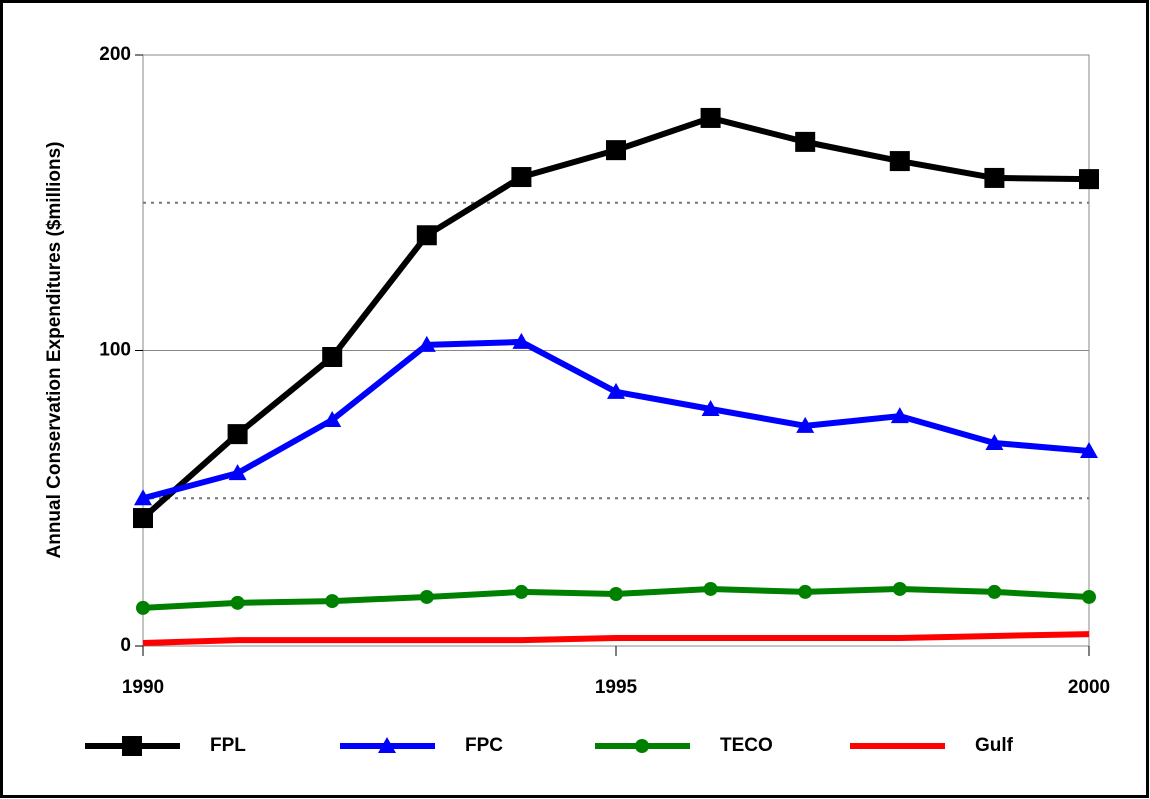 This screenshot has width=1150, height=799. What do you see at coordinates (125, 645) in the screenshot?
I see `y-tick-label: 0` at bounding box center [125, 645].